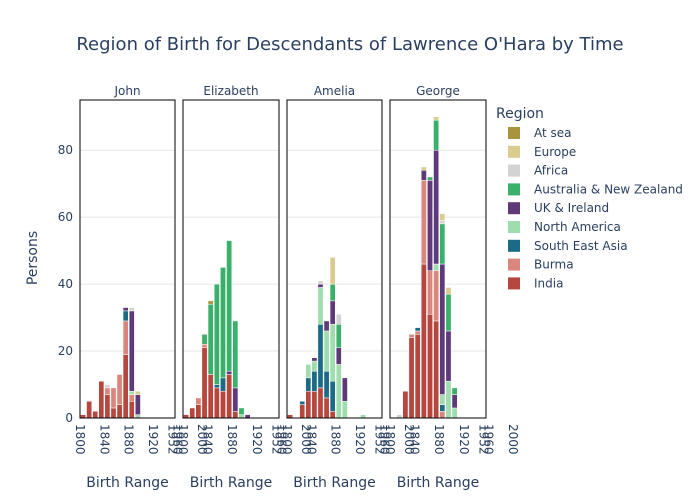 The height and width of the screenshot is (500, 700). I want to click on bar-john-1870-burma, so click(125, 337).